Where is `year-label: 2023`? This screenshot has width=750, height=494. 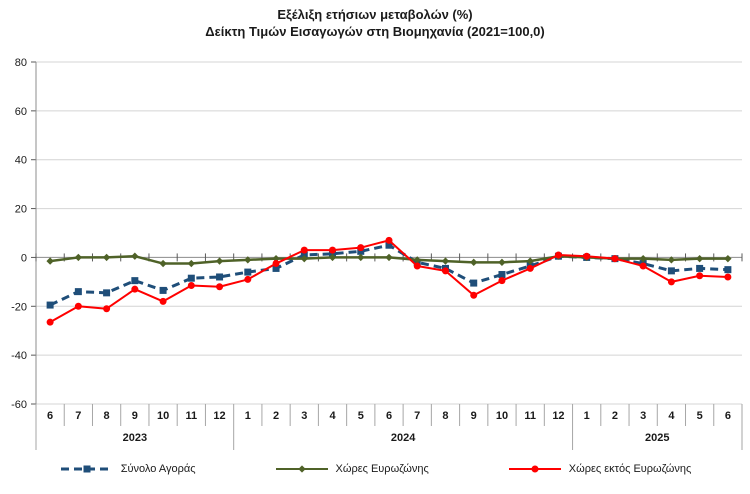 year-label: 2023 is located at coordinates (135, 438).